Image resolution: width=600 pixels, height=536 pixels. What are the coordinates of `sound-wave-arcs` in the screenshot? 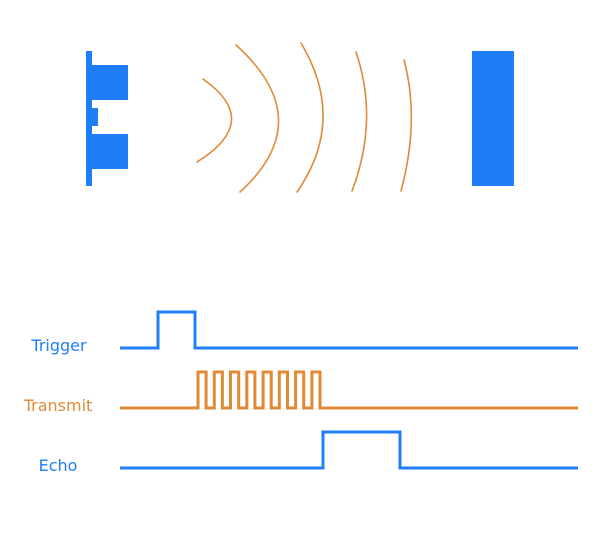 It's located at (304, 117).